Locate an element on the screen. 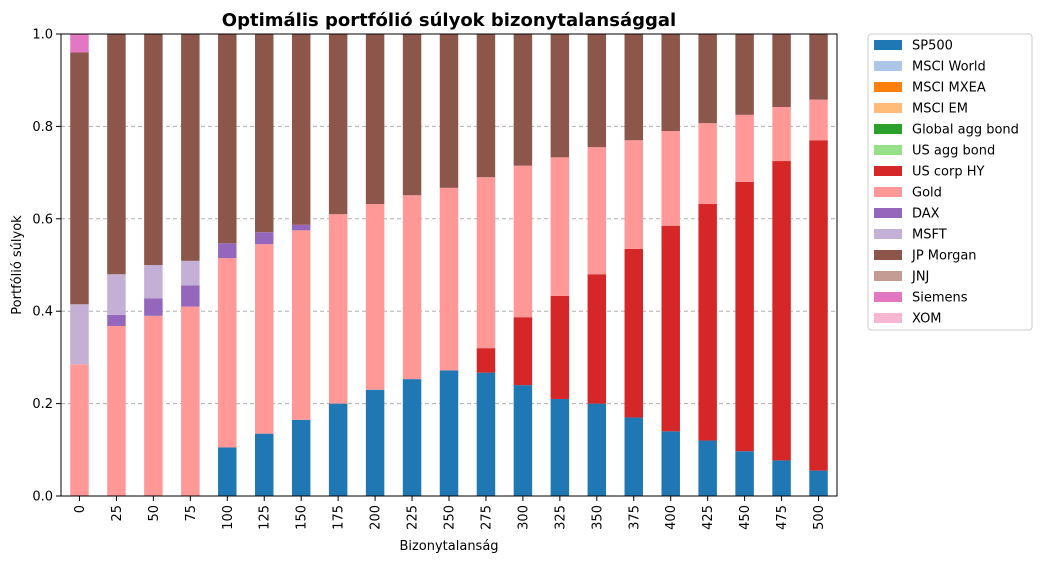  legend-swatch-dax is located at coordinates (888, 213).